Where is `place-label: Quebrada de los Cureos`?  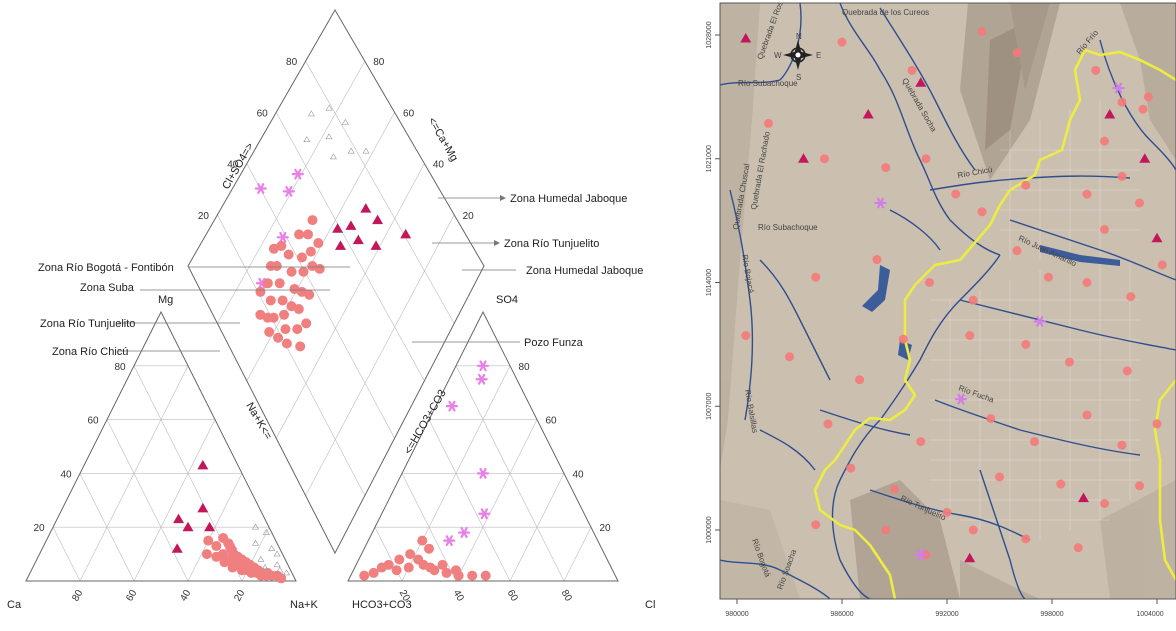 place-label: Quebrada de los Cureos is located at coordinates (885, 12).